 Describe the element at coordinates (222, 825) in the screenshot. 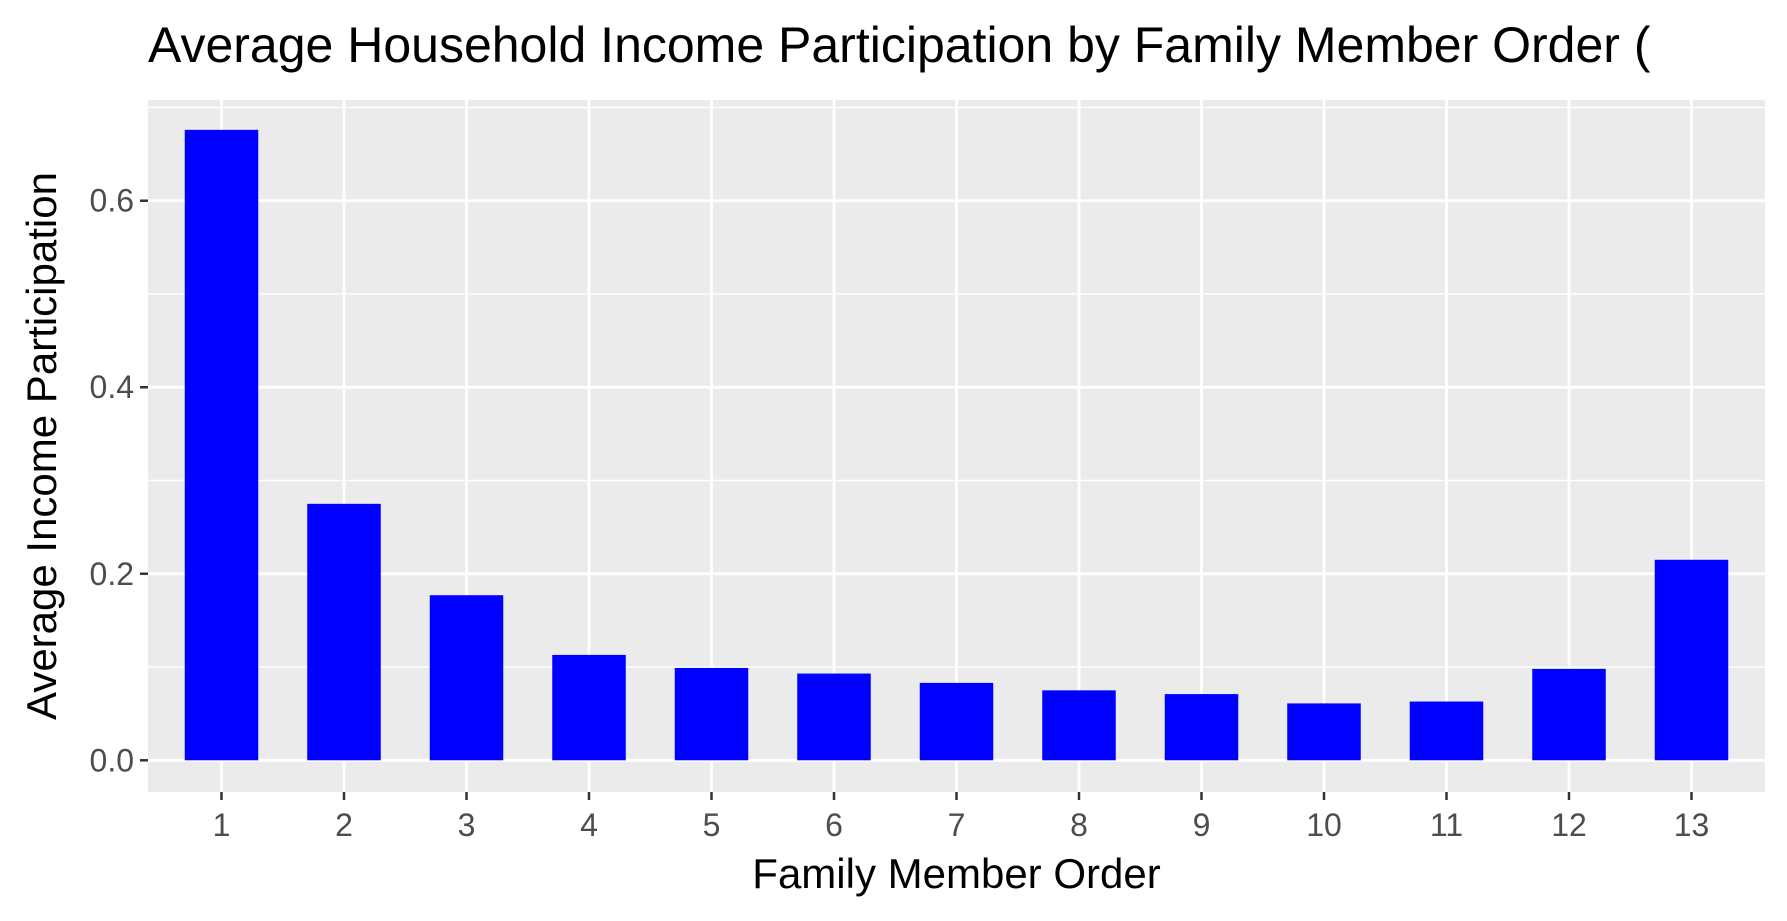

I see `x-tick-label: 1` at that location.